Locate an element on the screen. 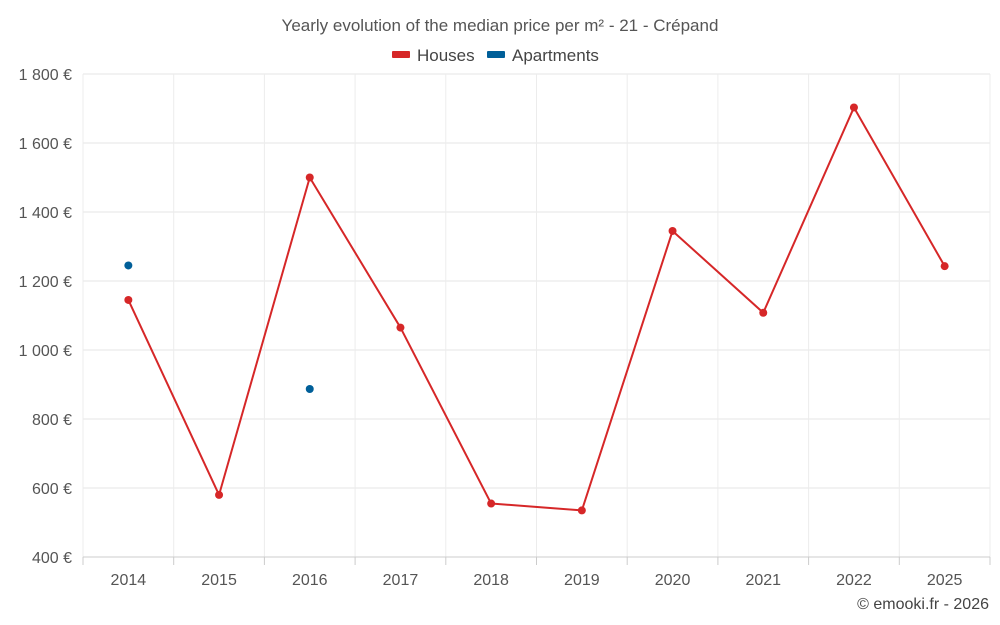  legend-label-apartments: Apartments is located at coordinates (555, 55).